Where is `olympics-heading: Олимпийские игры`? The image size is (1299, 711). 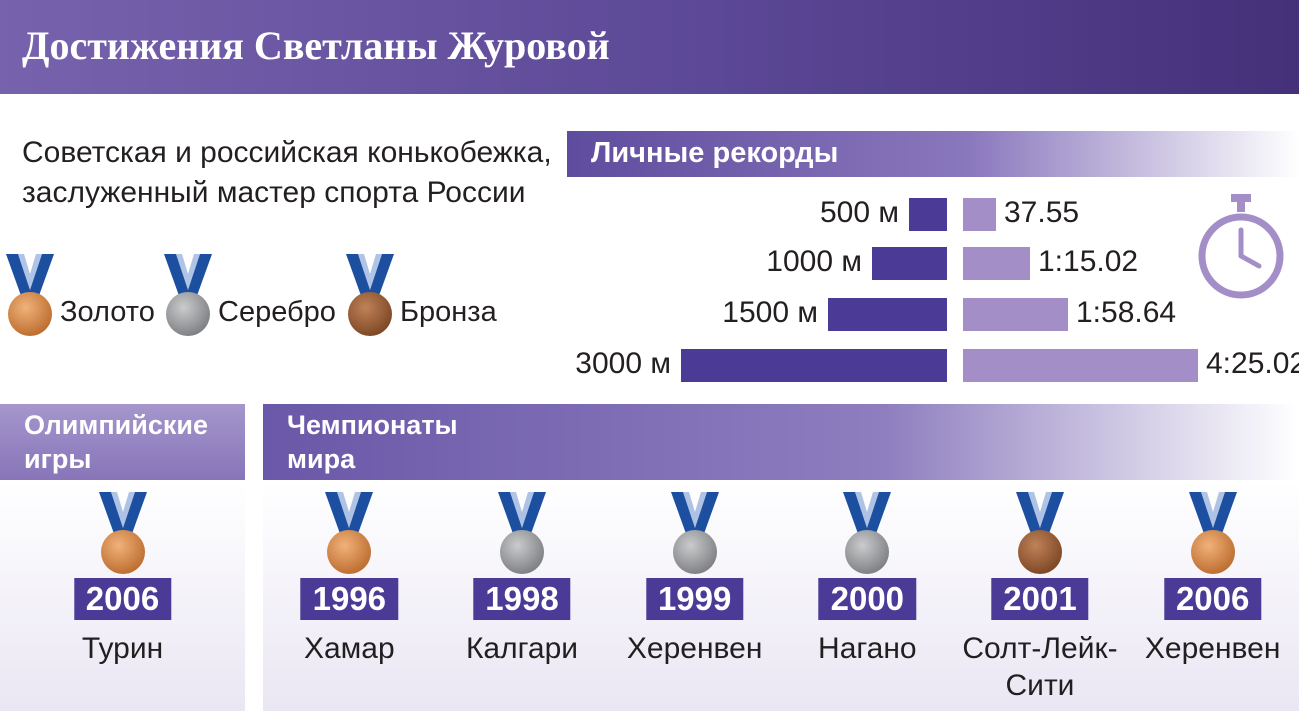 olympics-heading: Олимпийские игры is located at coordinates (116, 442).